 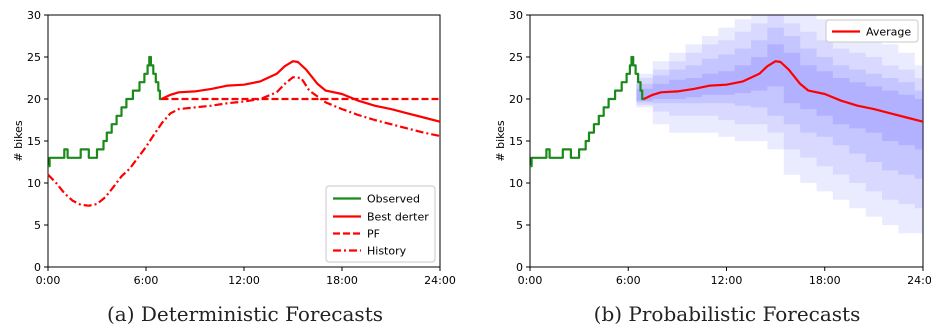 What do you see at coordinates (387, 251) in the screenshot?
I see `legend-label-history: History` at bounding box center [387, 251].